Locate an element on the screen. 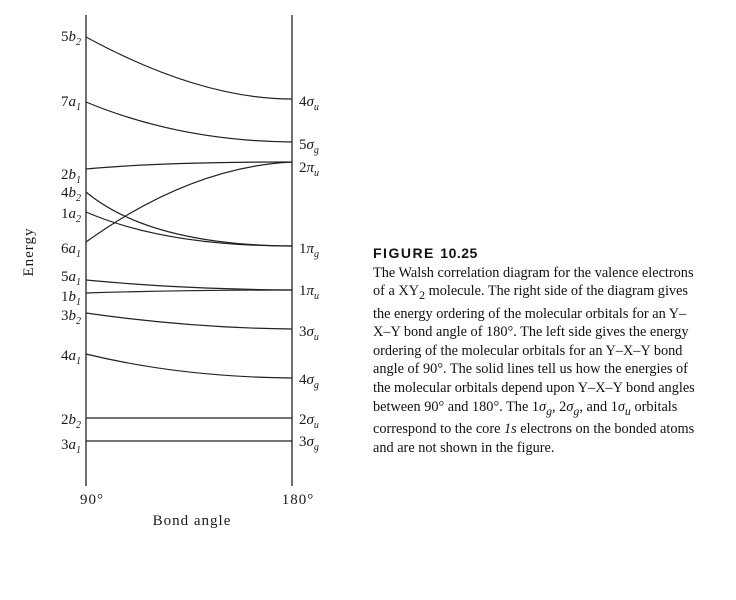 The width and height of the screenshot is (736, 600). caption-text-3: , 2 is located at coordinates (559, 406).